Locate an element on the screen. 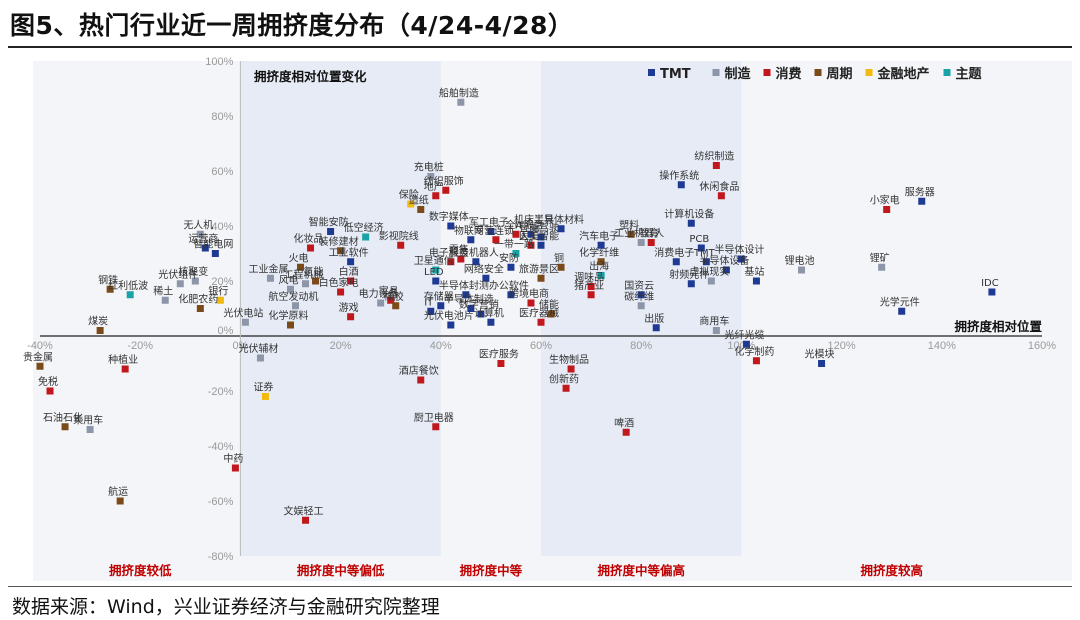 The image size is (1080, 620). y-tick-label: 100% is located at coordinates (219, 62).